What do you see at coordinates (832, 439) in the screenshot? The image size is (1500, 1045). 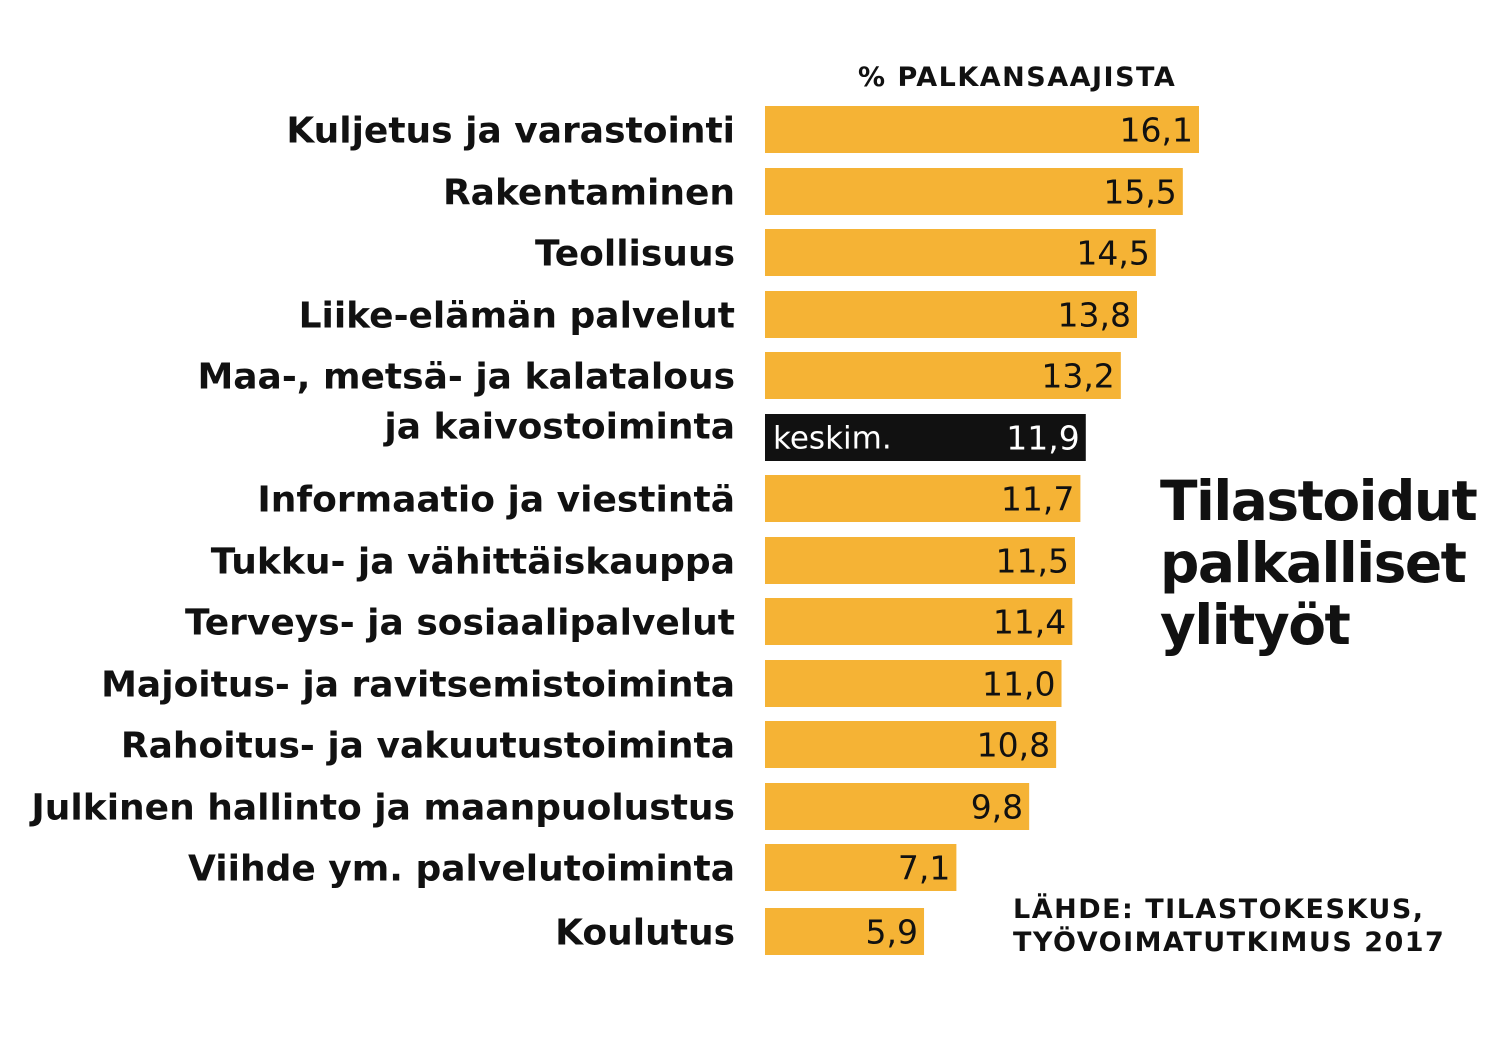 I see `category-label: keskim.` at bounding box center [832, 439].